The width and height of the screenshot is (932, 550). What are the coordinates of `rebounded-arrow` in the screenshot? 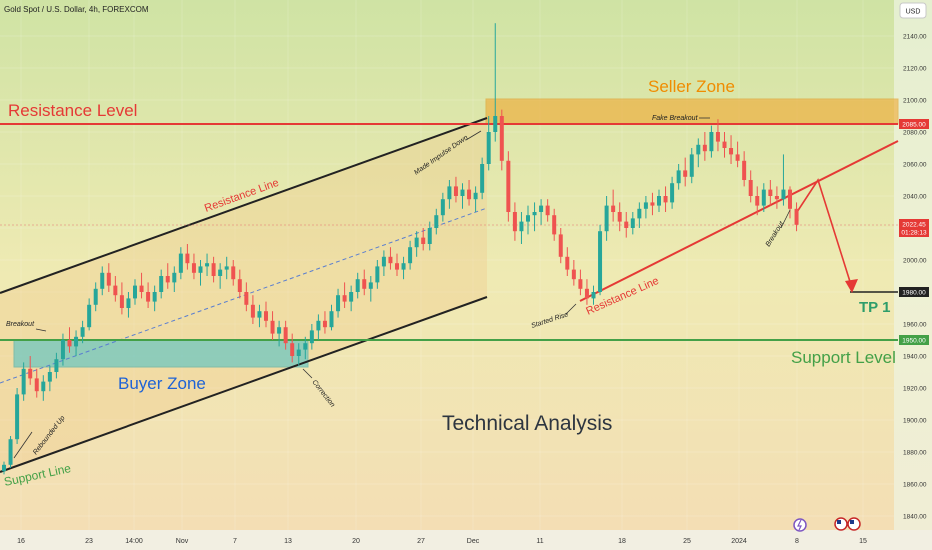 It's located at (23, 445).